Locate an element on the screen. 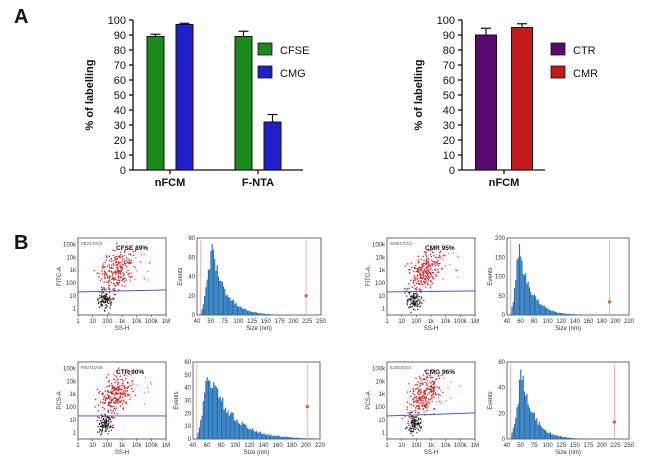 The height and width of the screenshot is (471, 650). percentage-annotation: CFSE 89% is located at coordinates (132, 248).